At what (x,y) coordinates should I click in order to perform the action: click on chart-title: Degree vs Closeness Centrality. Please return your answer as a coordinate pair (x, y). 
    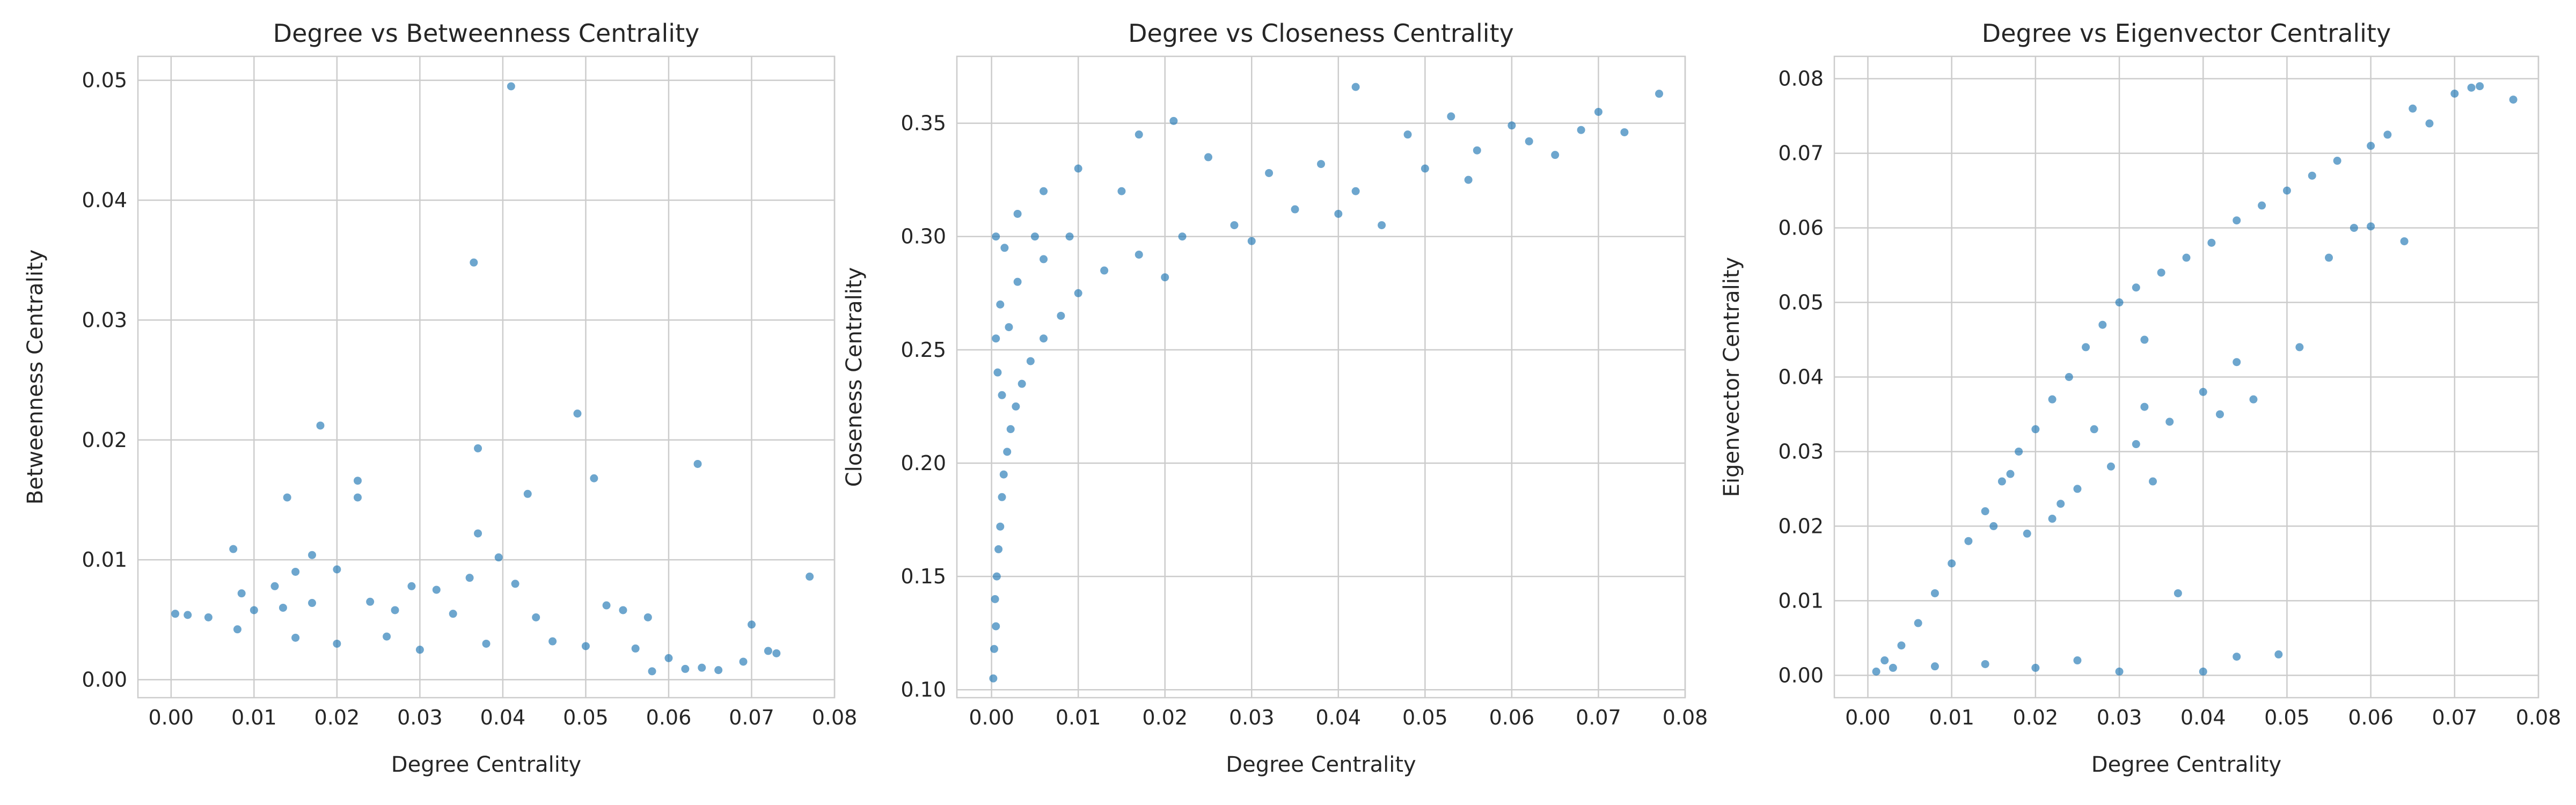
    Looking at the image, I should click on (1321, 33).